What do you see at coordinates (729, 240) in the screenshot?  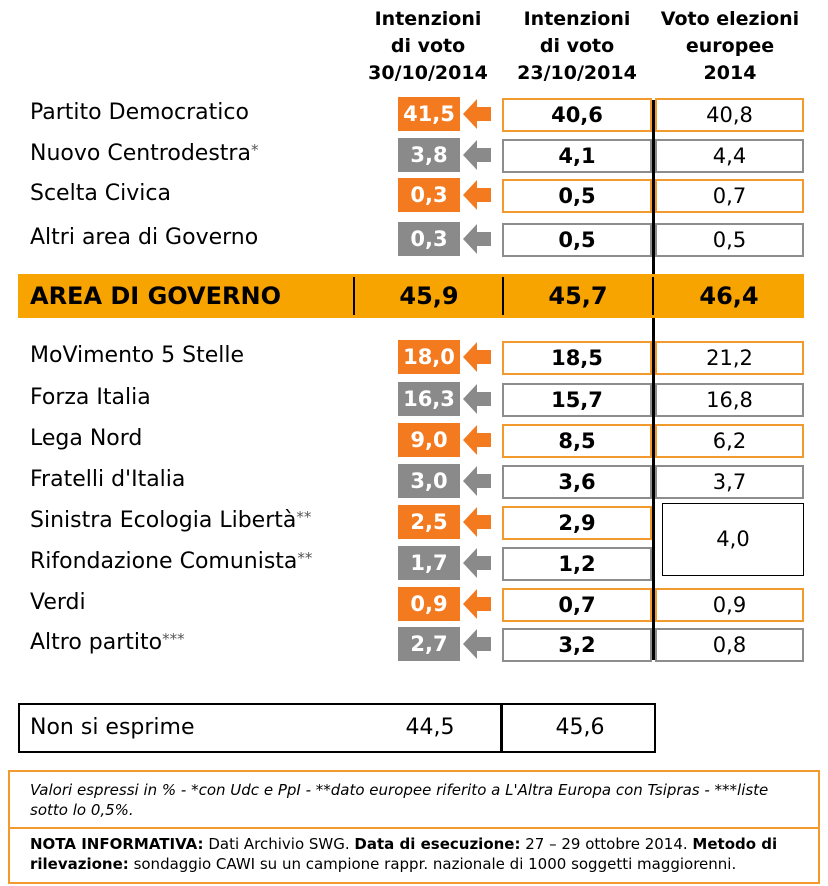 I see `europee-value-altri-area-di-governo: 0,5` at bounding box center [729, 240].